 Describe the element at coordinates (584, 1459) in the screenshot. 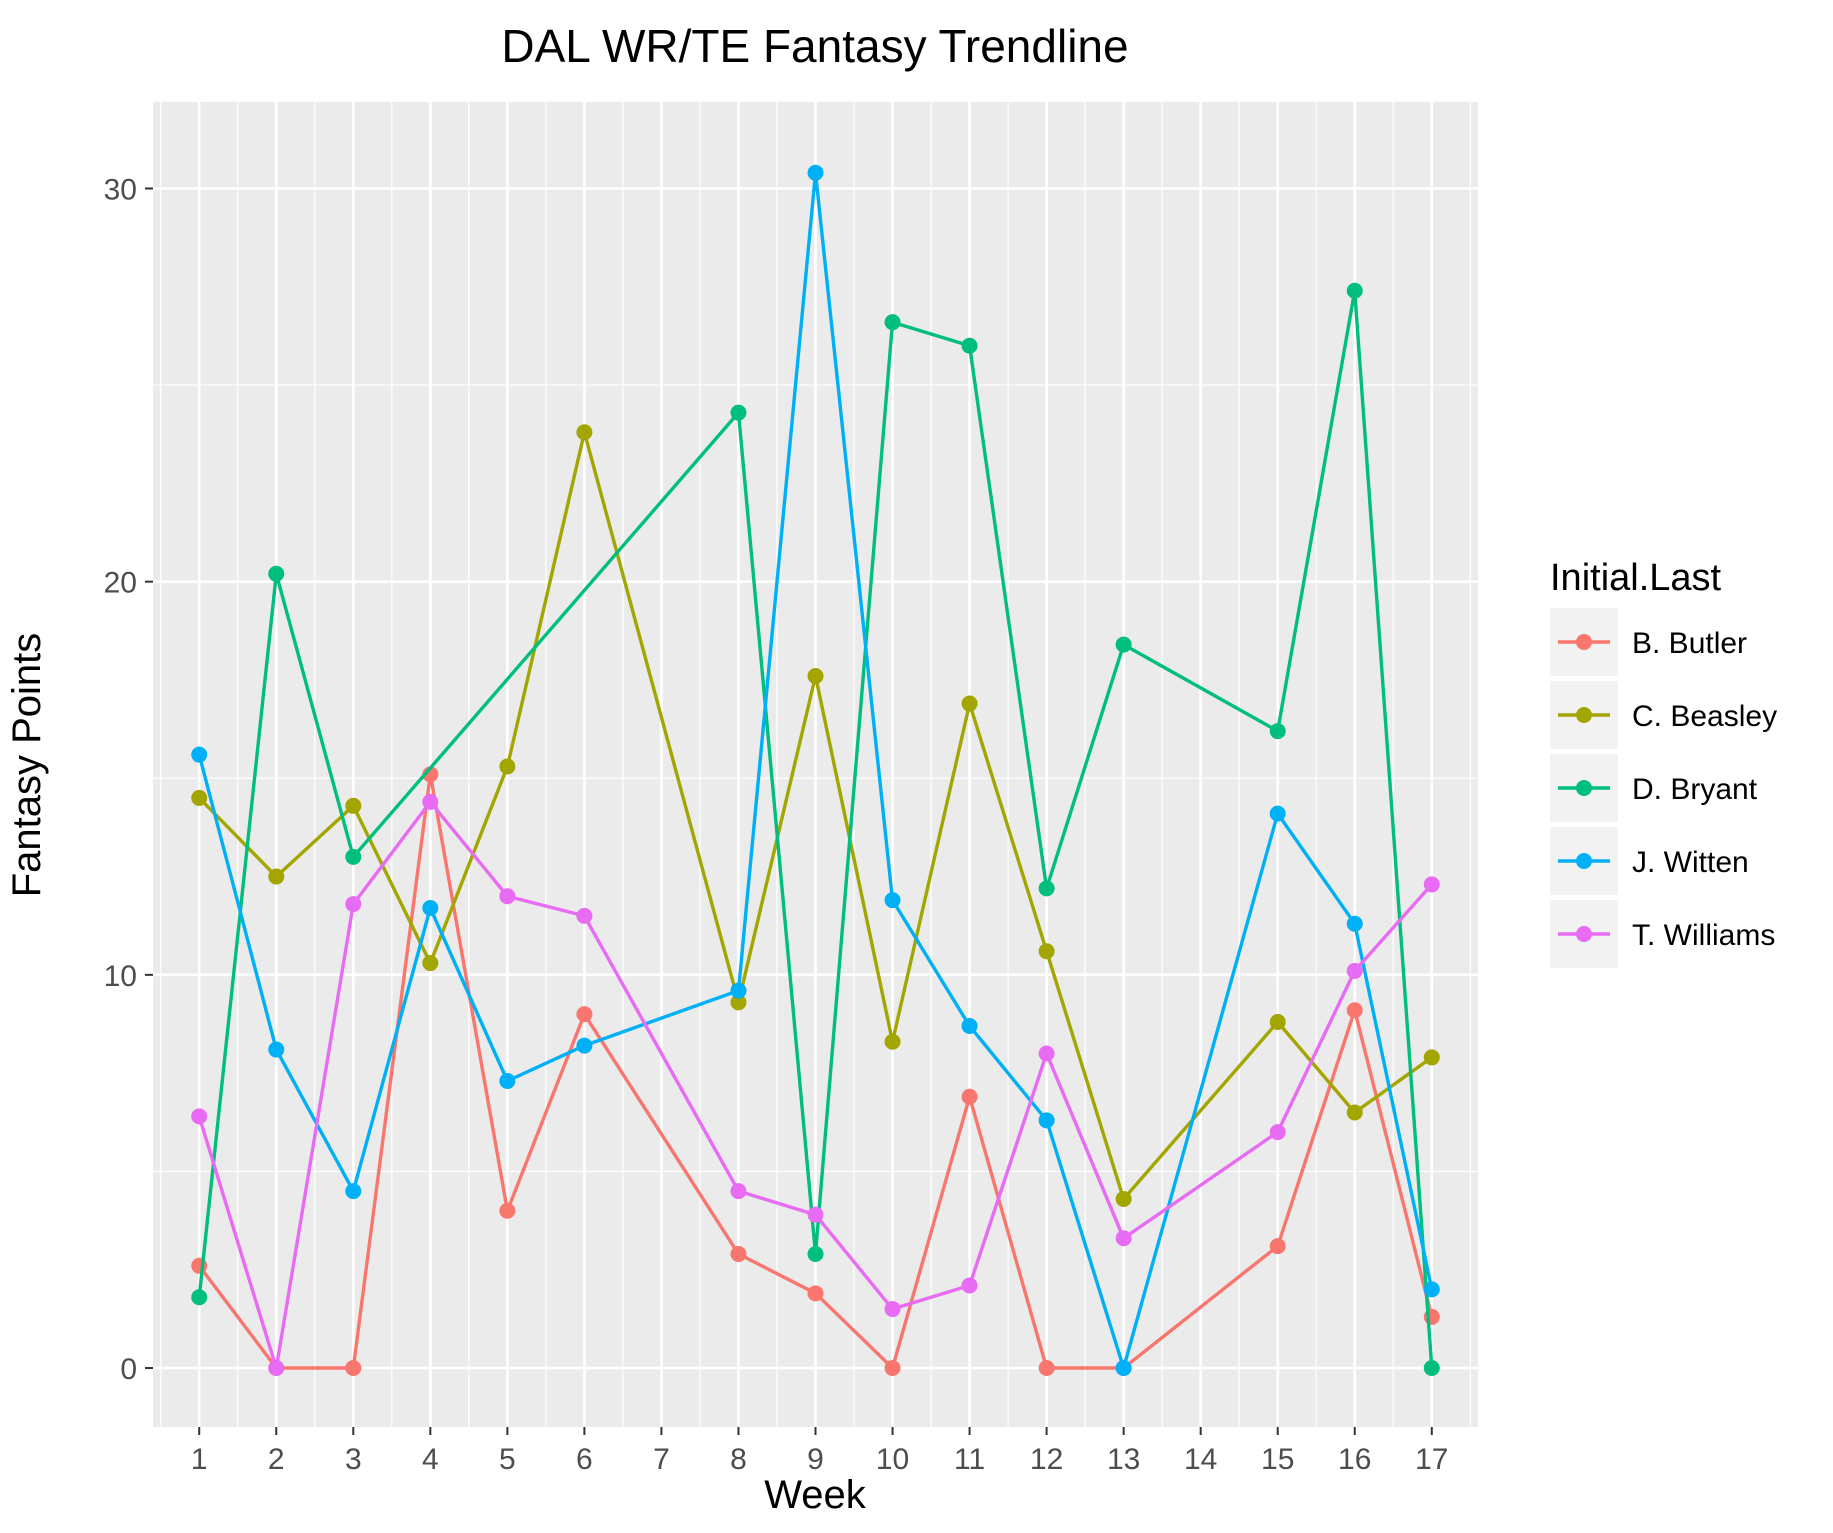

I see `x-tick-label: 6` at that location.